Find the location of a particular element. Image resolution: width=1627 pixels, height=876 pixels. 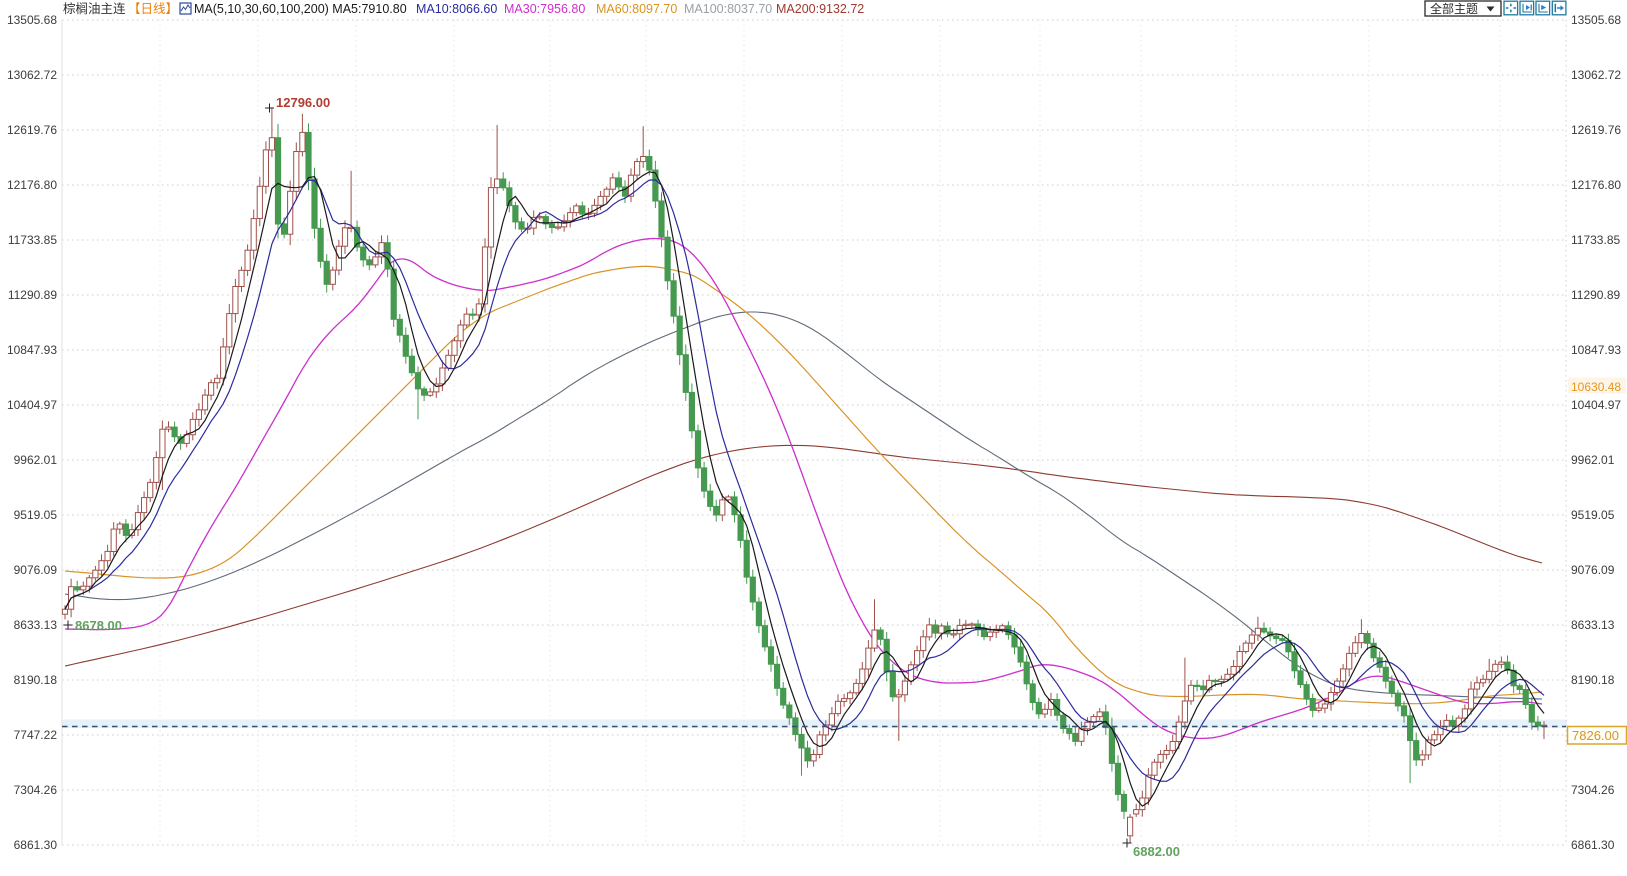

svg-text: 7826.00 is located at coordinates (1595, 735).